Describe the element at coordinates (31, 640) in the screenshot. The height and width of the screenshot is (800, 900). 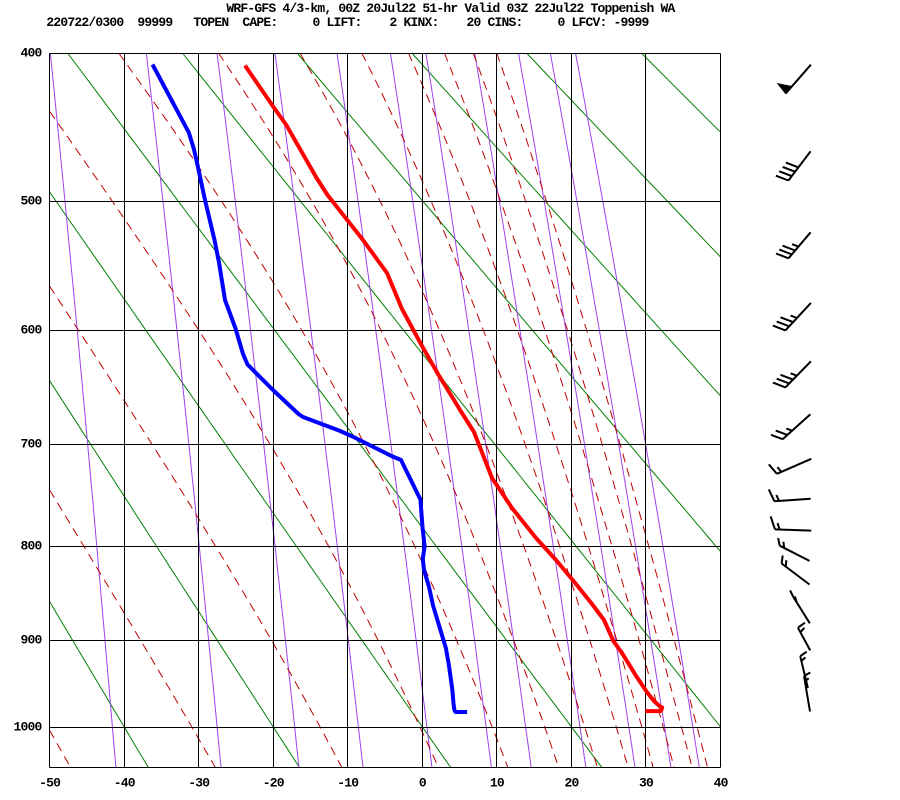
I see `svg-text: 900` at that location.